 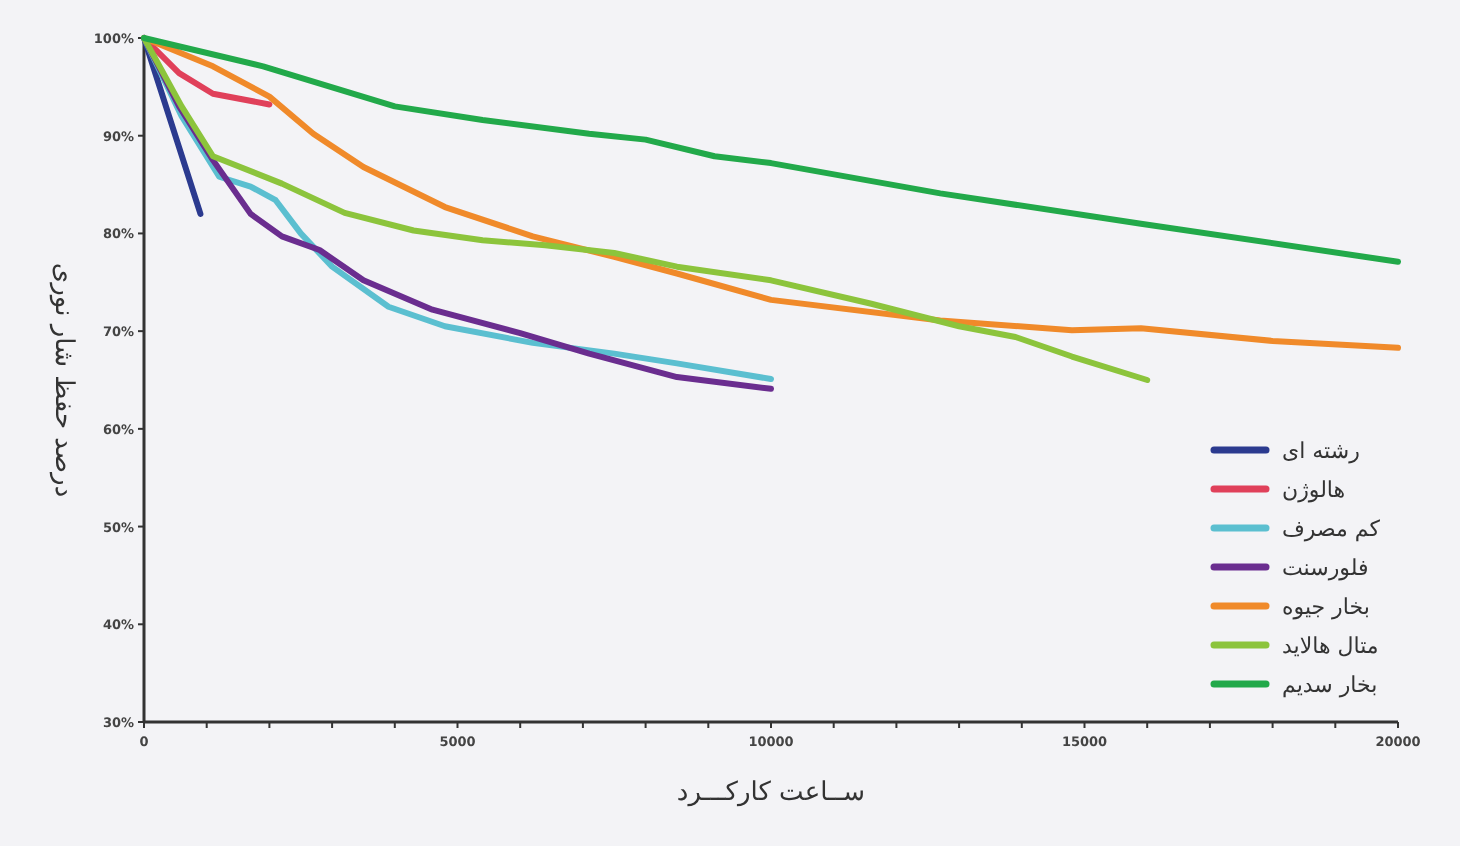 What do you see at coordinates (63, 380) in the screenshot?
I see `y-axis-title: درصد حفظ شار نوری` at bounding box center [63, 380].